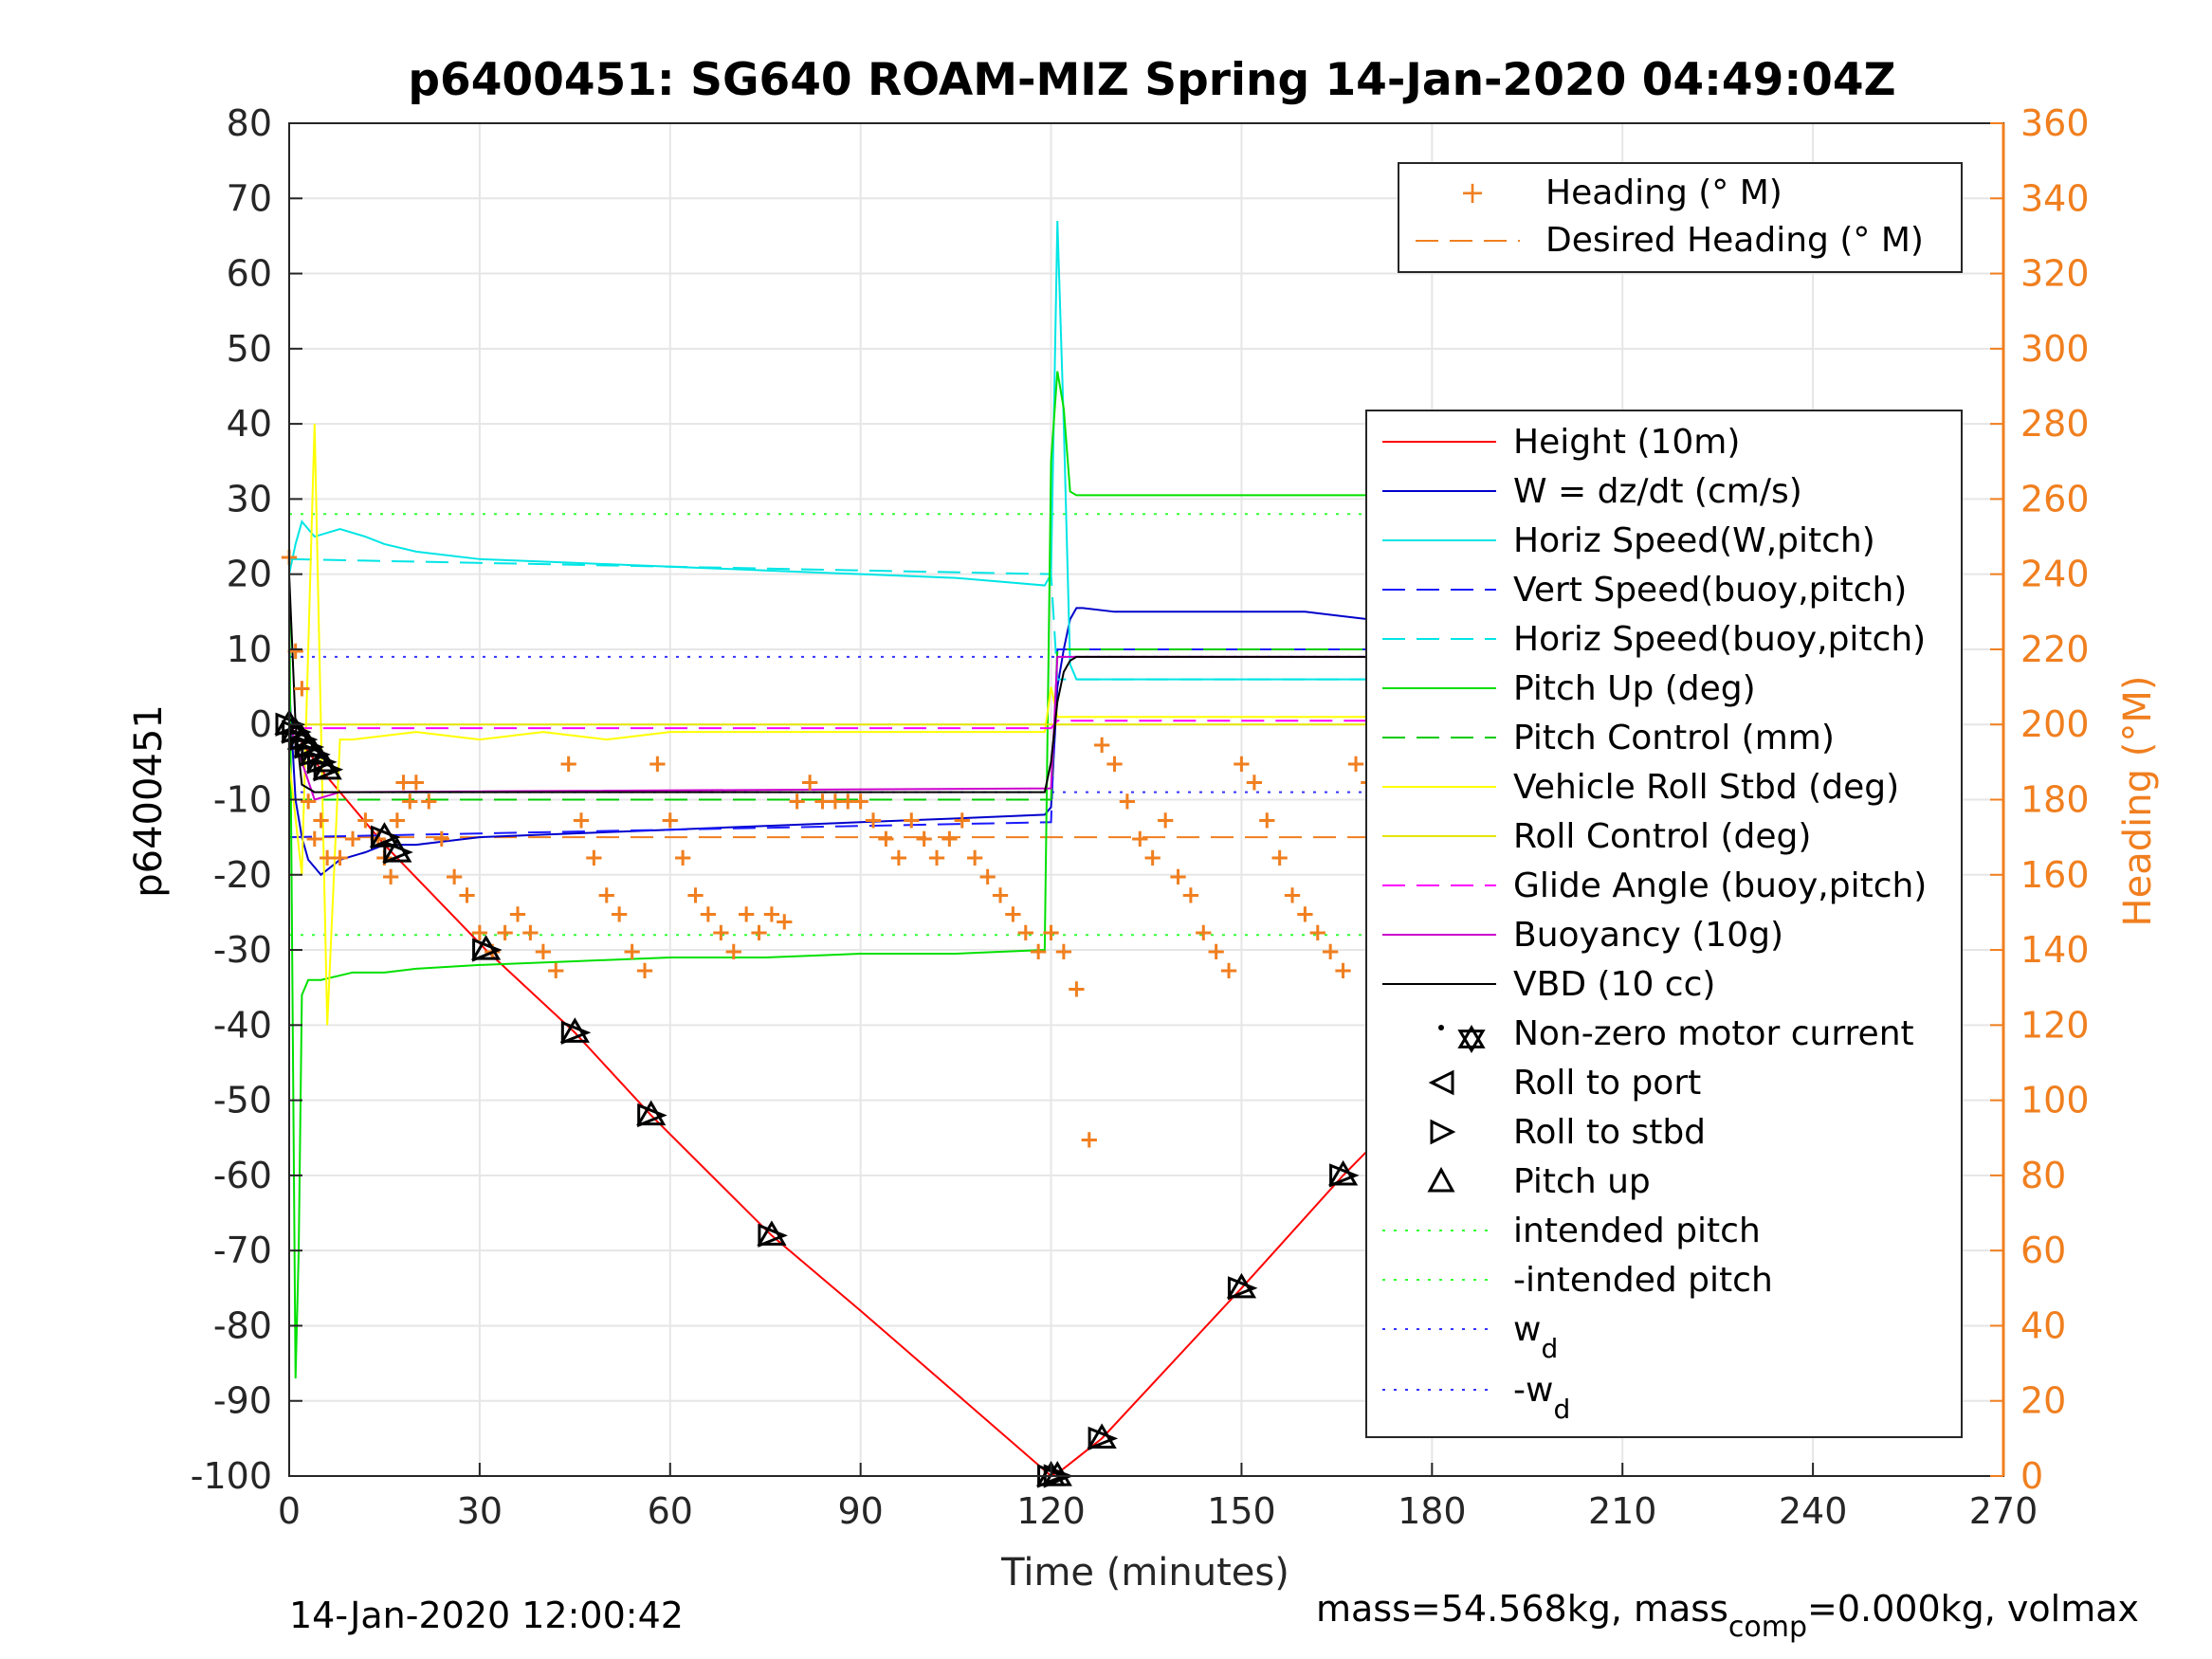  I want to click on y-tick-label: 50, so click(249, 349).